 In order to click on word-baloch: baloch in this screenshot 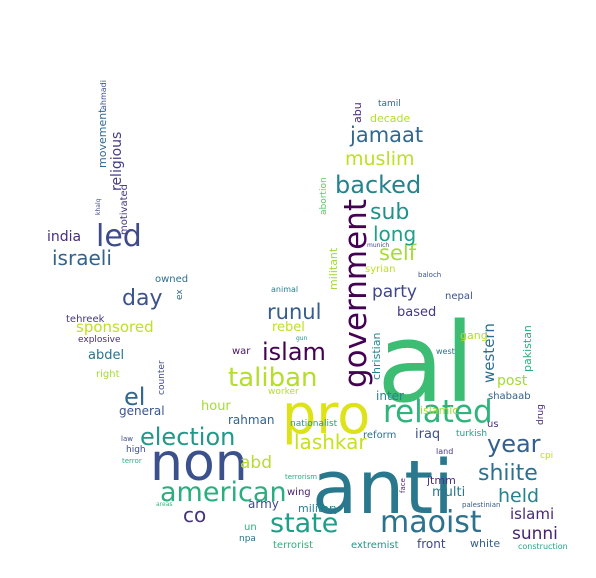, I will do `click(430, 275)`.